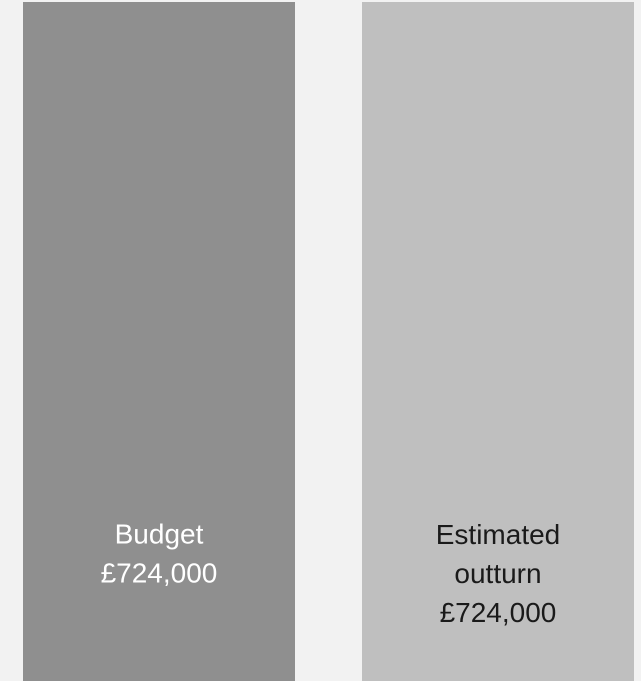 This screenshot has width=641, height=681. I want to click on bar-label-1-line-0: Estimated, so click(498, 534).